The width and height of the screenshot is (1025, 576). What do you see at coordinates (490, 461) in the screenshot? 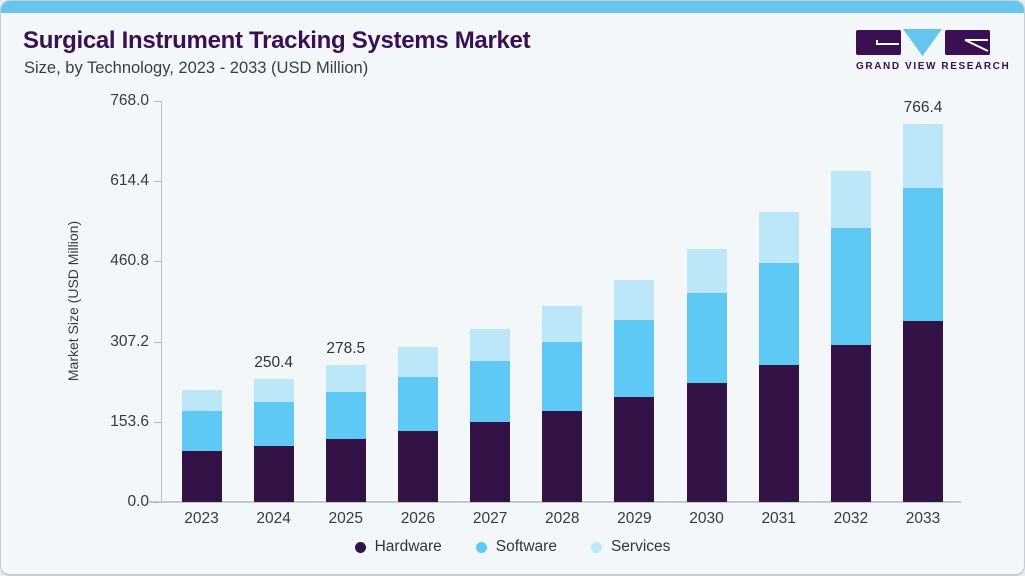
I see `bar-segment-hardware-2027` at bounding box center [490, 461].